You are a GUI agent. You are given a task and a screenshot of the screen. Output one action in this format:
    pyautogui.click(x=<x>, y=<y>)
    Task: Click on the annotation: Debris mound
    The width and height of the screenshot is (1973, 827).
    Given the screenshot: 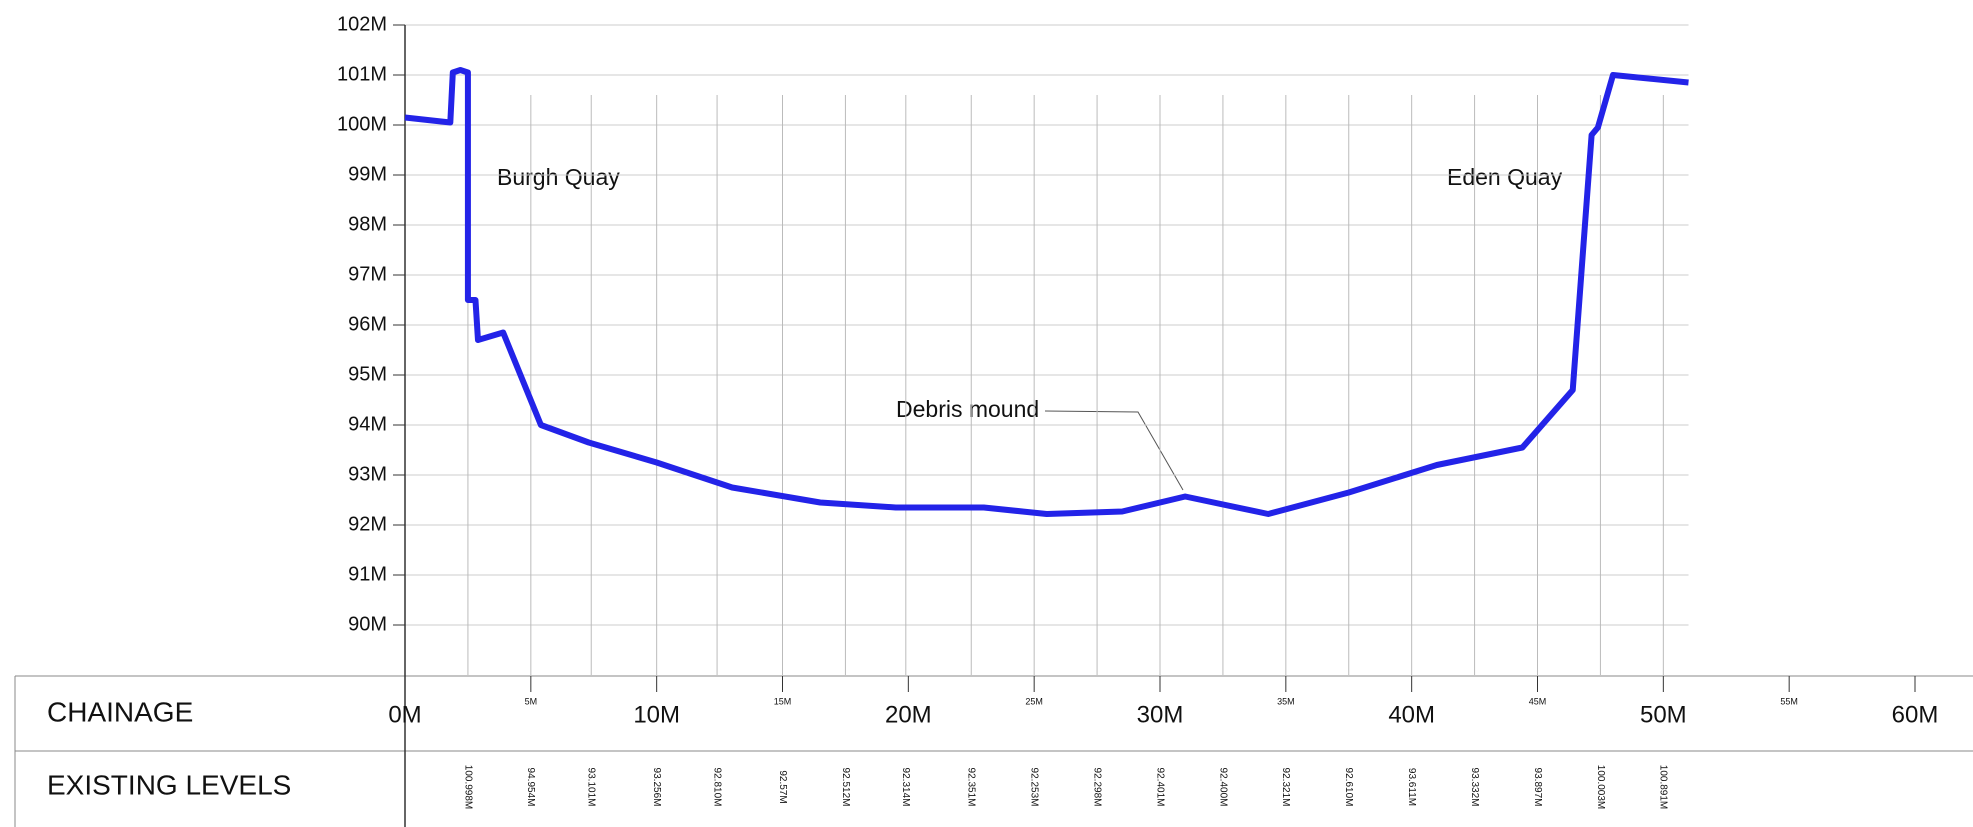 What is the action you would take?
    pyautogui.click(x=967, y=409)
    